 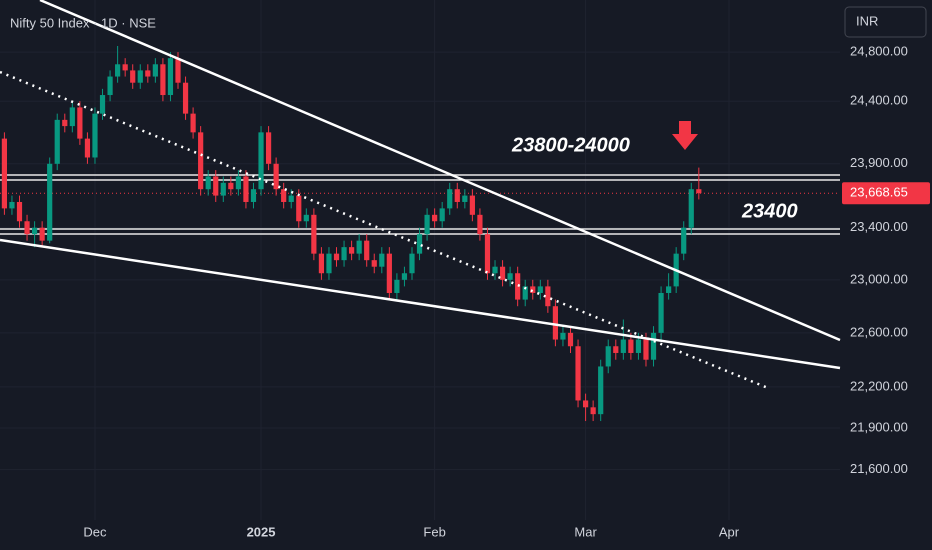 What do you see at coordinates (885, 22) in the screenshot?
I see `currency-box` at bounding box center [885, 22].